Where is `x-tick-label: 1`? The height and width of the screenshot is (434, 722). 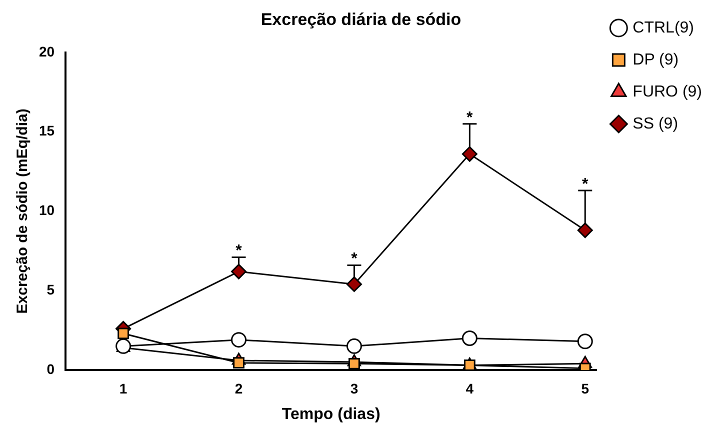
x-tick-label: 1 is located at coordinates (123, 388).